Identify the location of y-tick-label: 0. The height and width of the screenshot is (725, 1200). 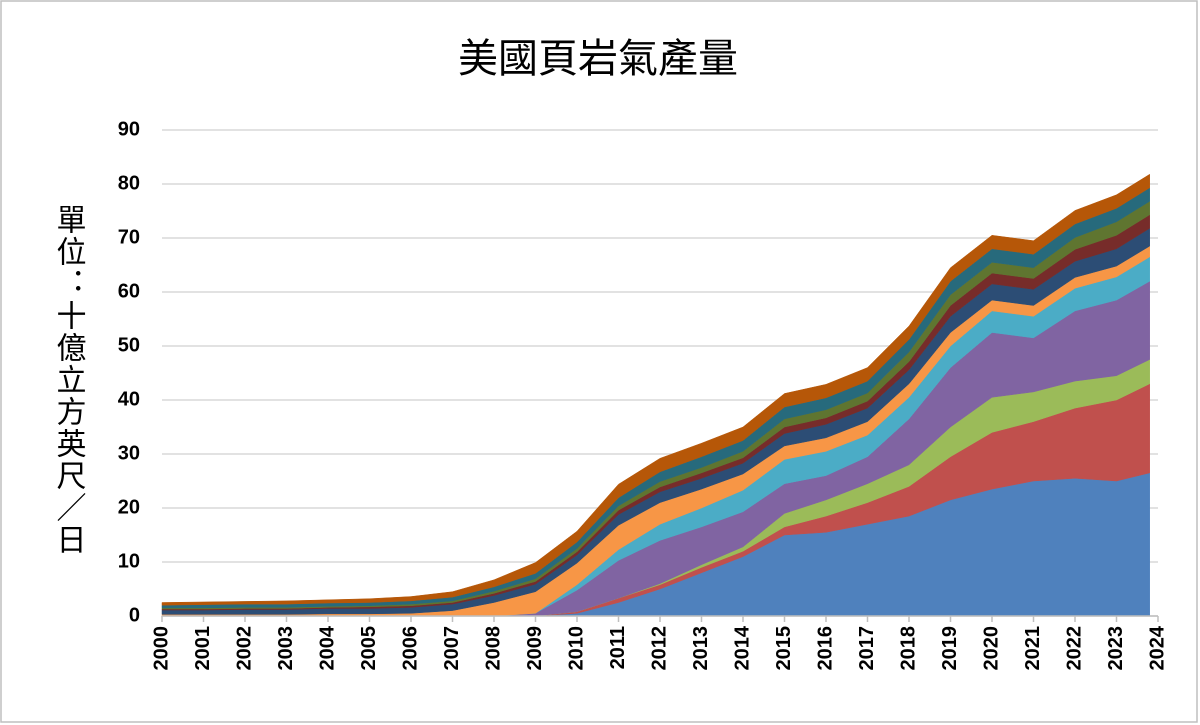
(134, 615).